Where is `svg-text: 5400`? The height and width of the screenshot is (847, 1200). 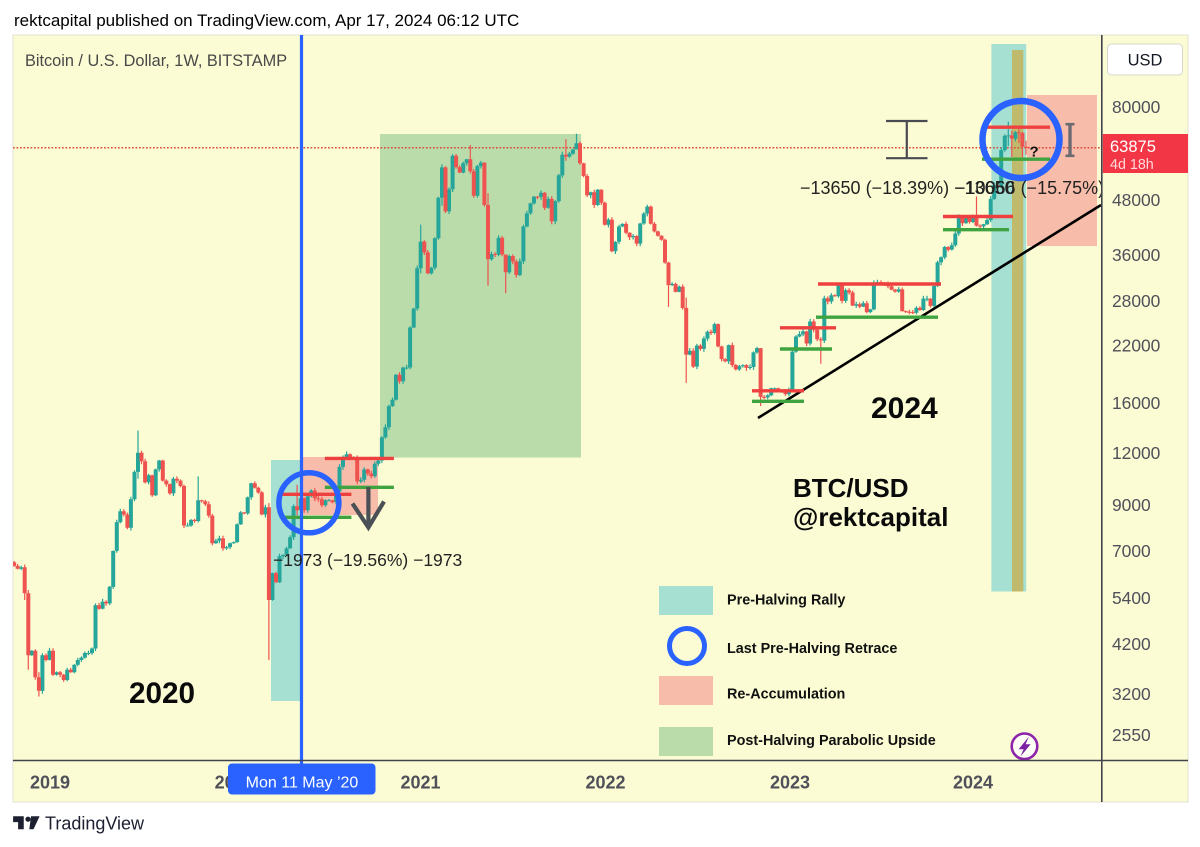
svg-text: 5400 is located at coordinates (1131, 598).